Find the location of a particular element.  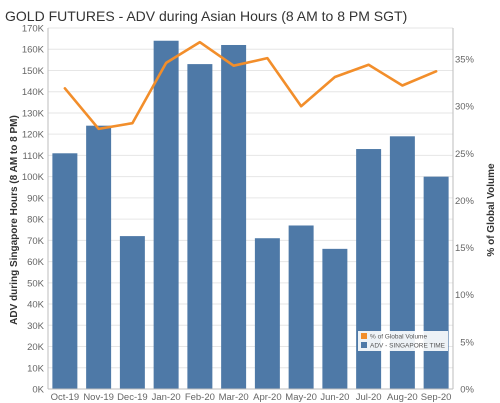

y2-tick-label: 10% is located at coordinates (465, 295).